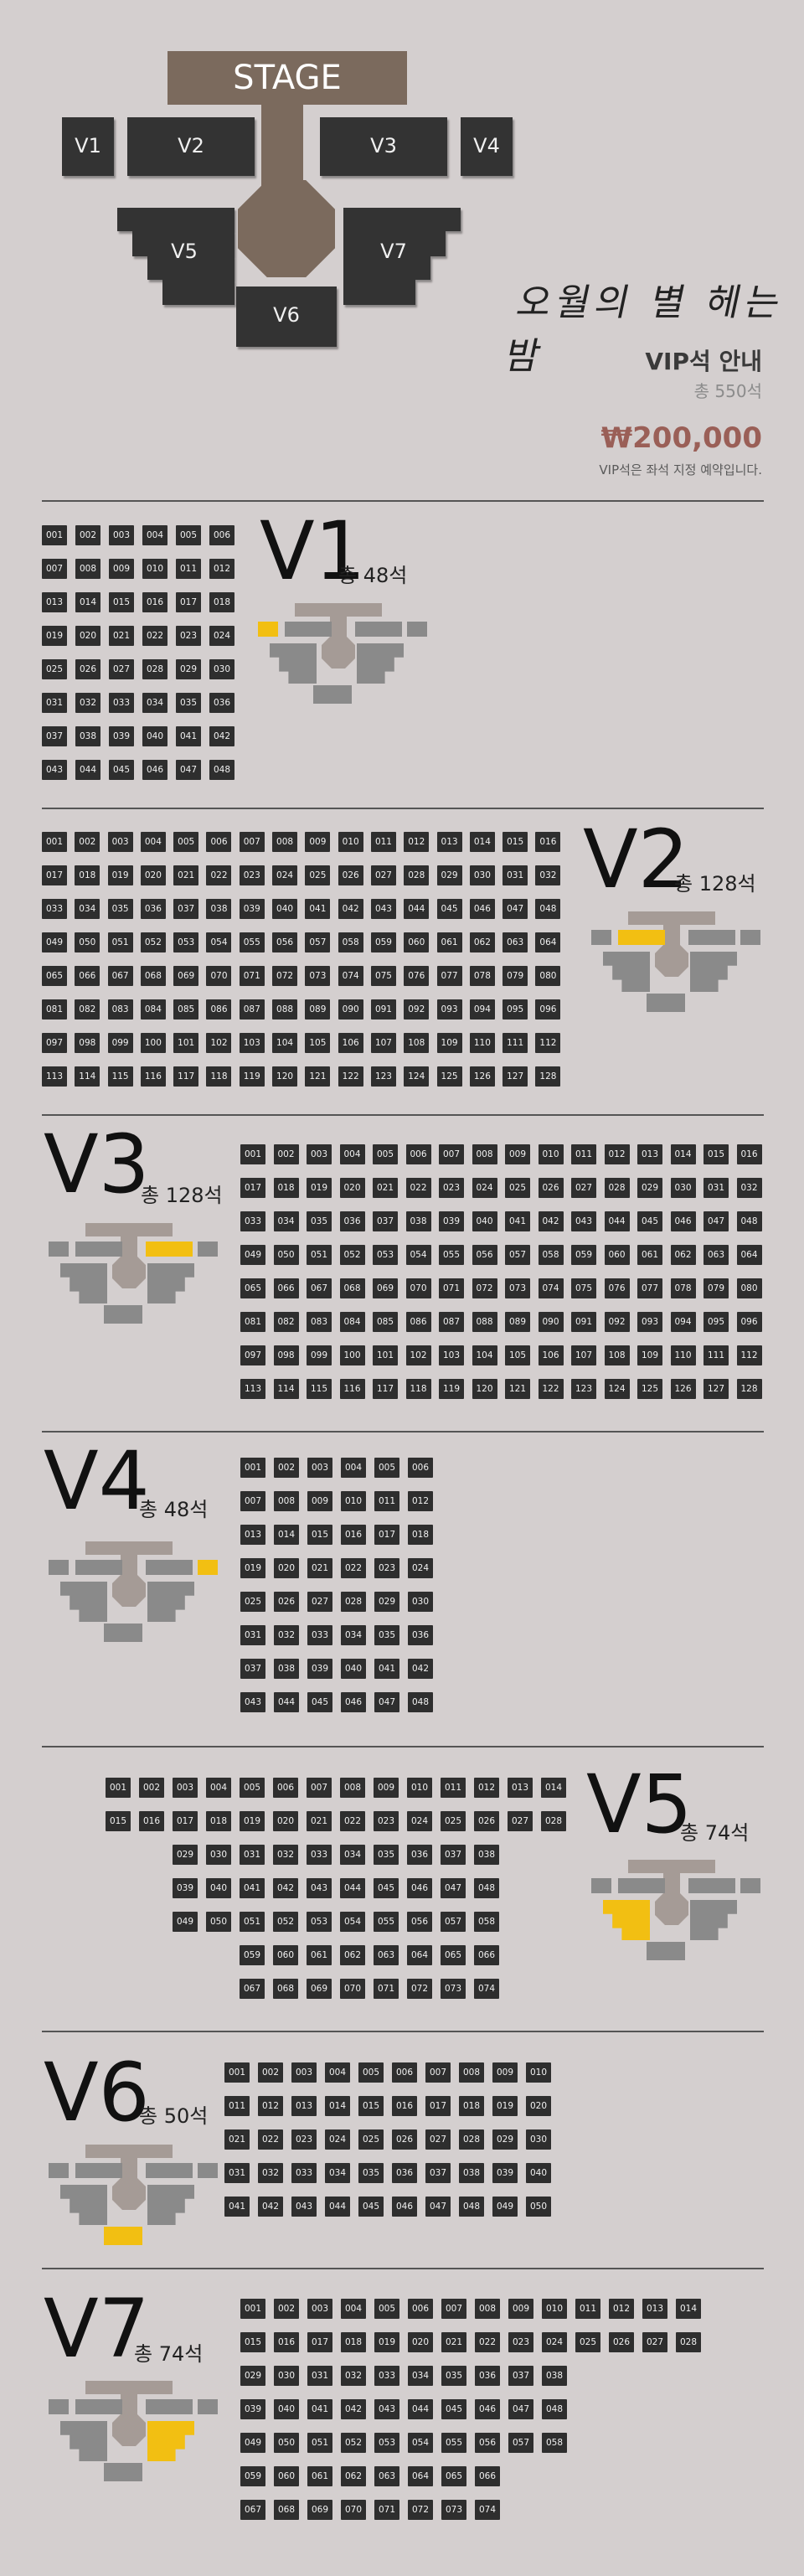 This screenshot has width=804, height=2576. Describe the element at coordinates (419, 1888) in the screenshot. I see `seat-v5-046: 046` at that location.